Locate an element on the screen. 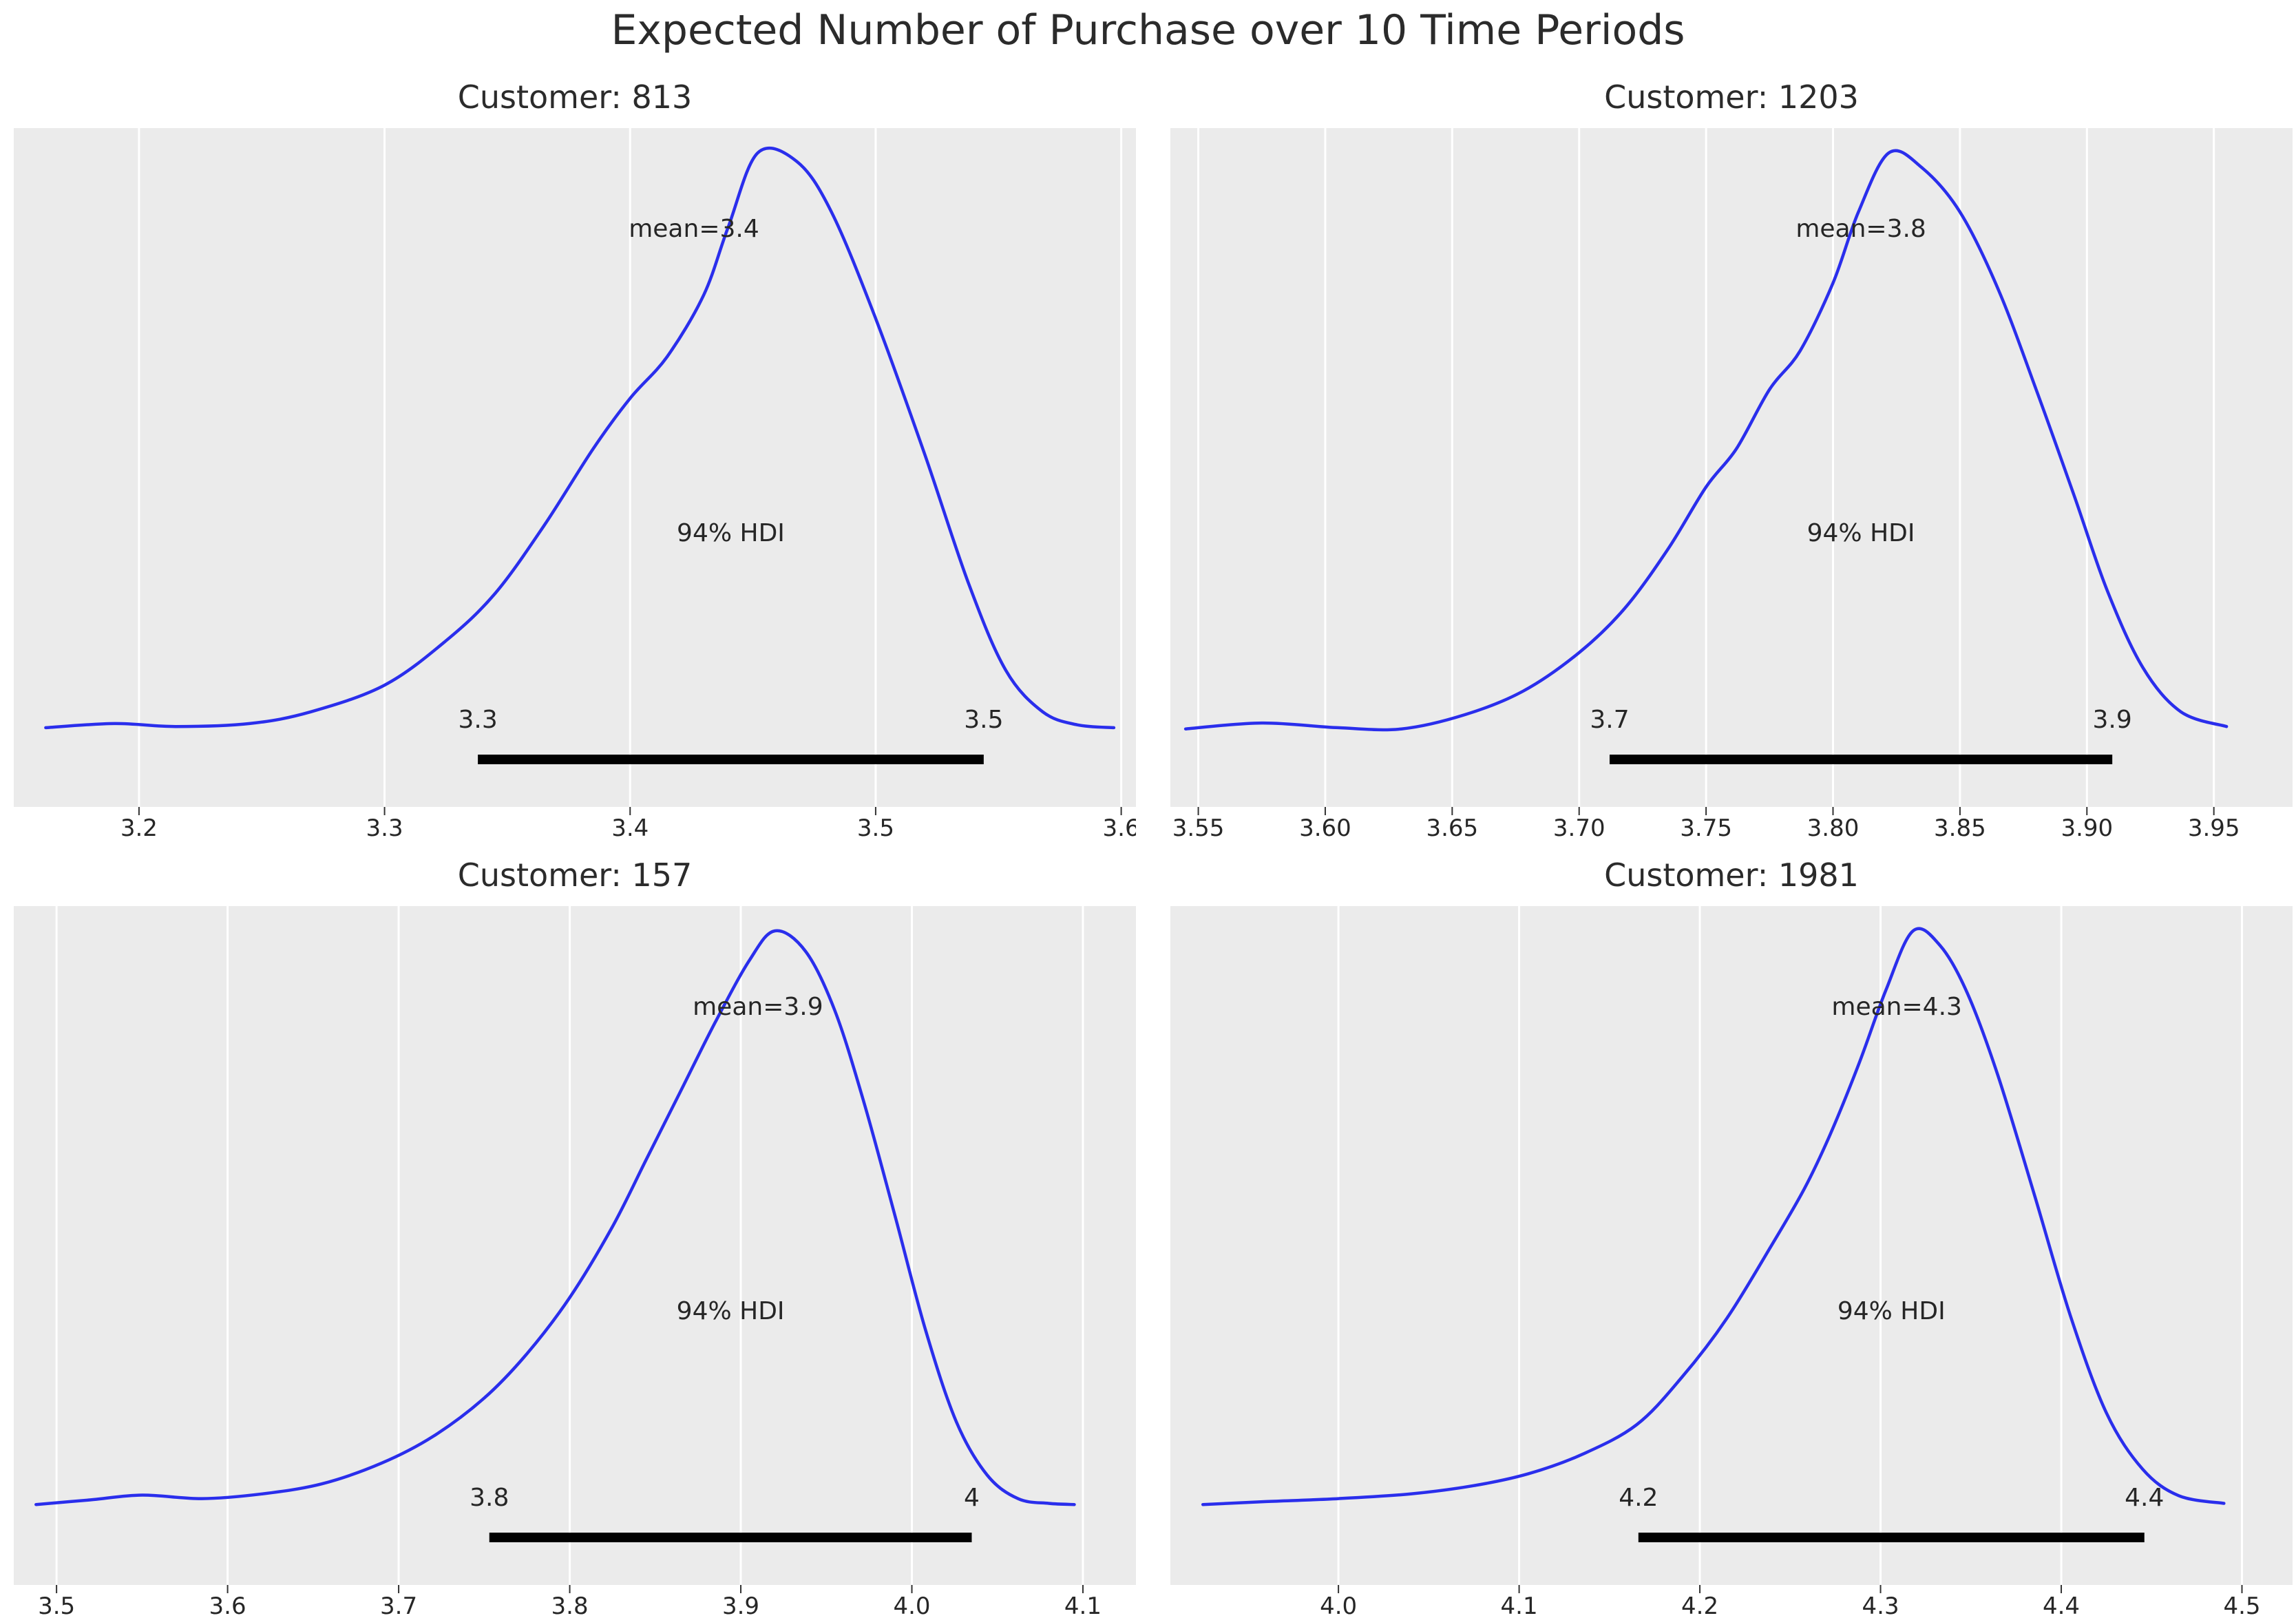  x-tick-label: 4.2 is located at coordinates (1699, 1605).